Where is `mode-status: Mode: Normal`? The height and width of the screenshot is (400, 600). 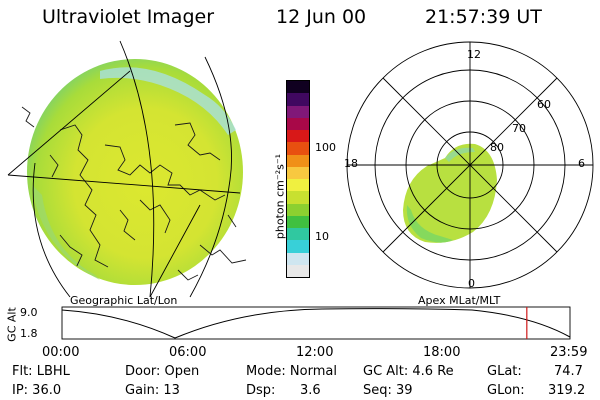
mode-status: Mode: Normal is located at coordinates (291, 371).